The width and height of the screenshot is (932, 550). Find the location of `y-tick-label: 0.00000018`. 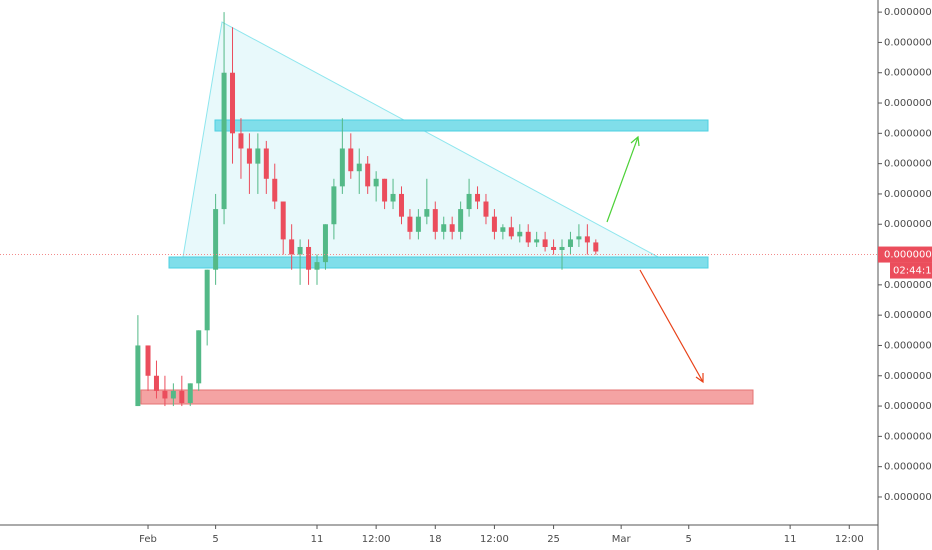

y-tick-label: 0.00000018 is located at coordinates (908, 315).